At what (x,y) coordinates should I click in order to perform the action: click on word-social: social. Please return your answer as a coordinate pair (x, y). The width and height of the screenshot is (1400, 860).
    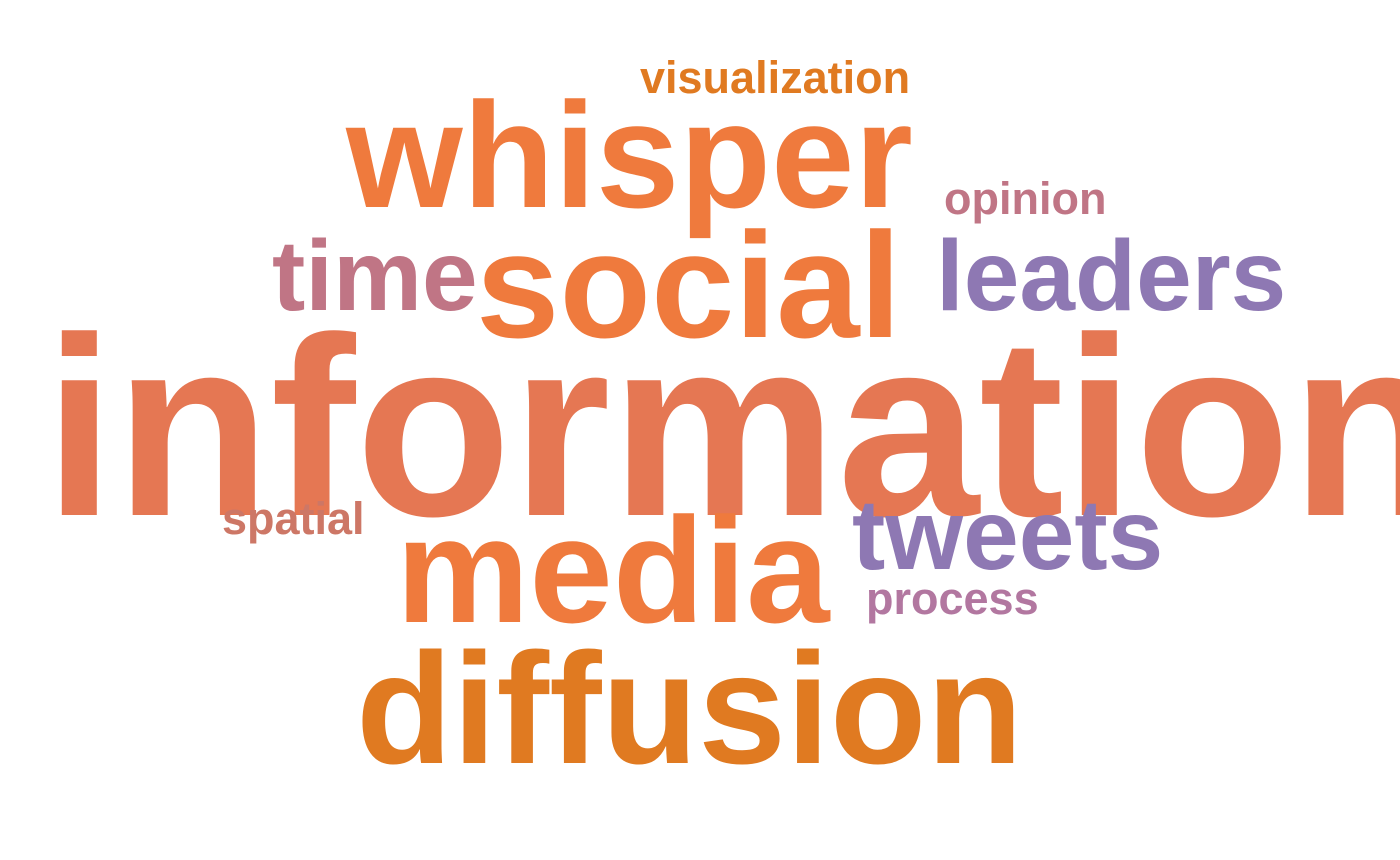
    Looking at the image, I should click on (689, 285).